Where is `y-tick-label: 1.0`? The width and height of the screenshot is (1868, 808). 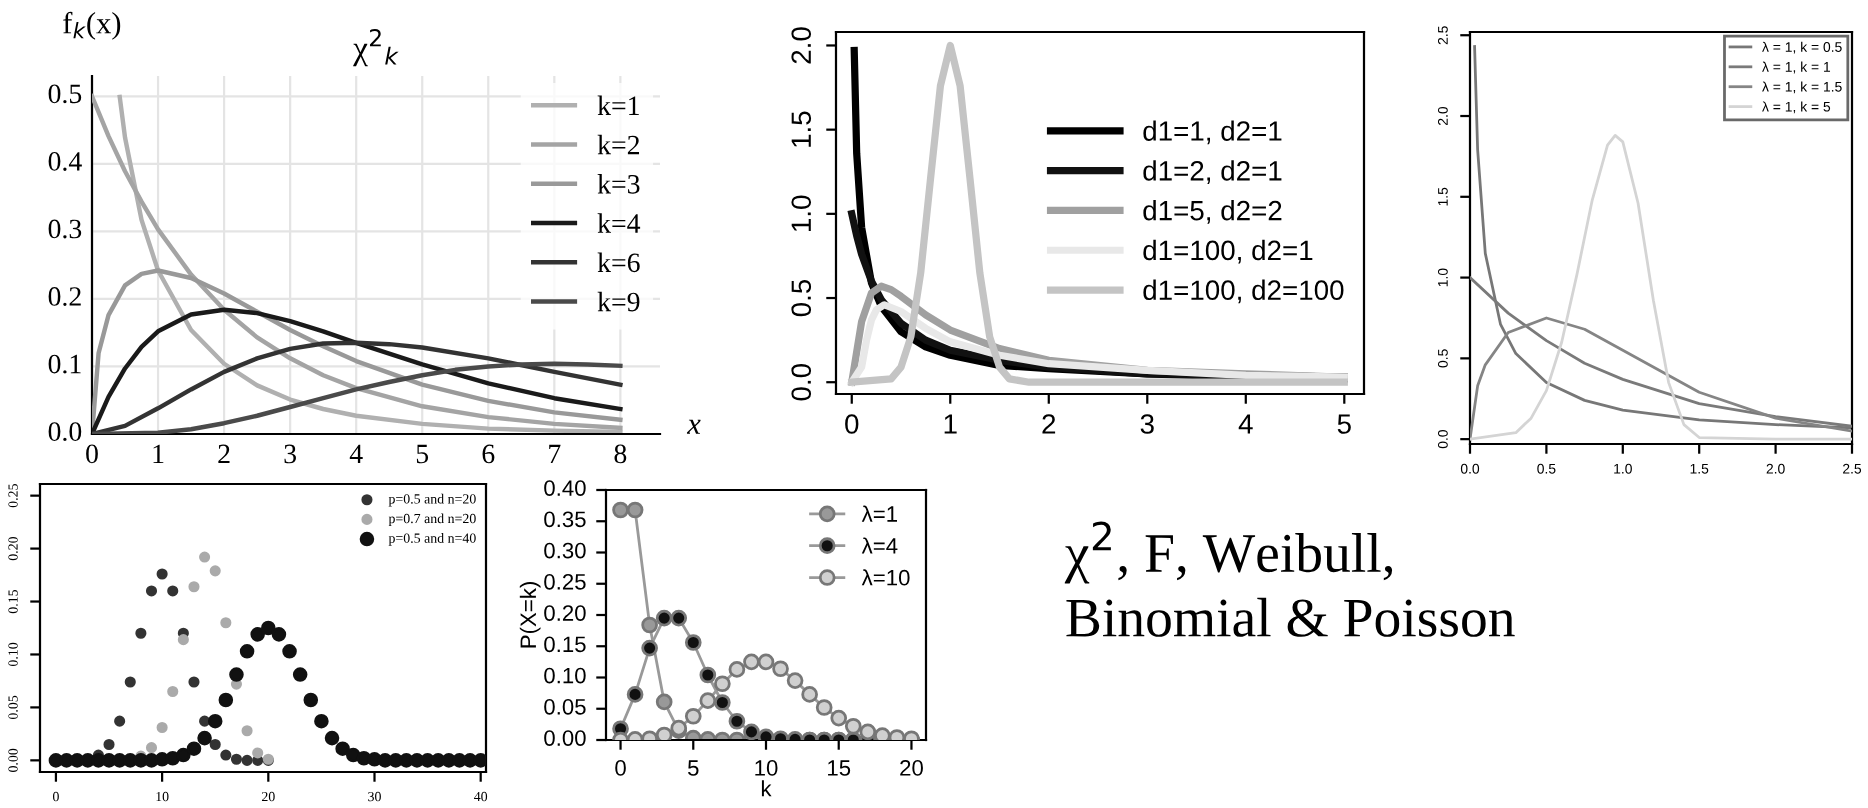 y-tick-label: 1.0 is located at coordinates (801, 213).